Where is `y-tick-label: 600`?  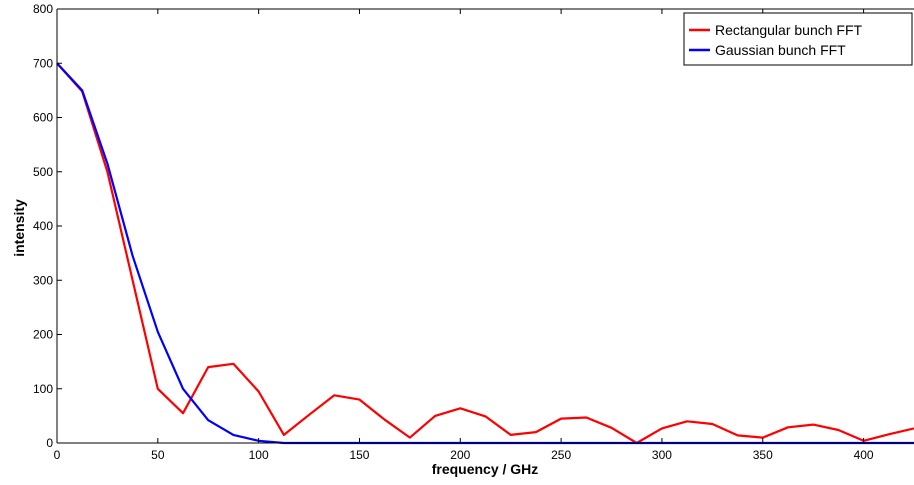
y-tick-label: 600 is located at coordinates (43, 118).